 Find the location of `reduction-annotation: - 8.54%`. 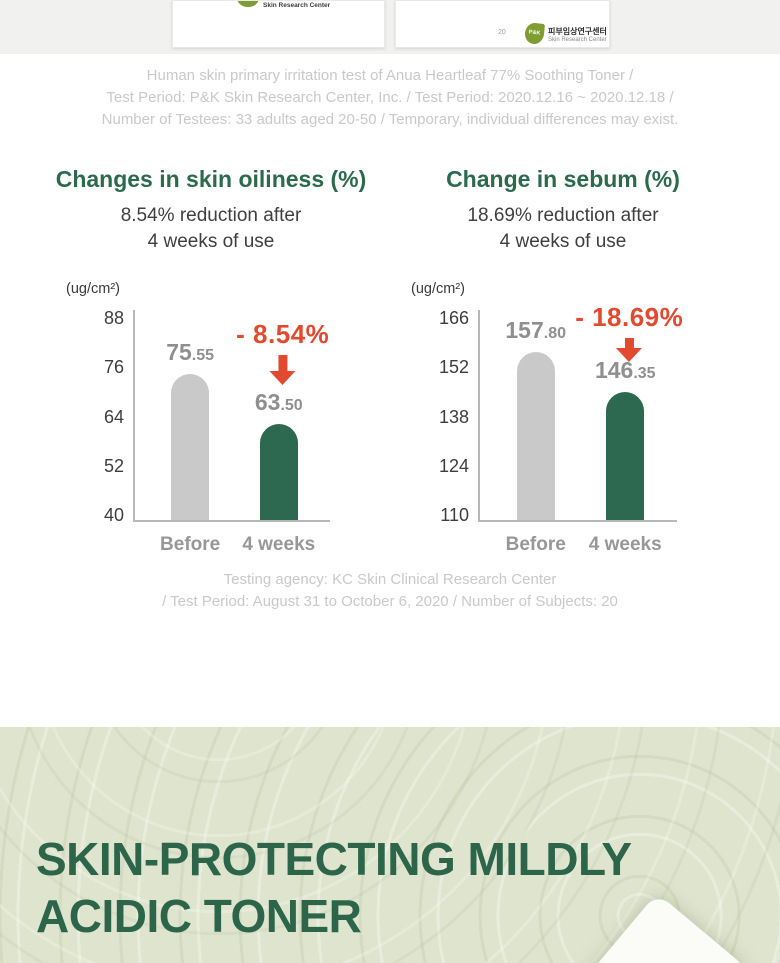

reduction-annotation: - 8.54% is located at coordinates (282, 352).